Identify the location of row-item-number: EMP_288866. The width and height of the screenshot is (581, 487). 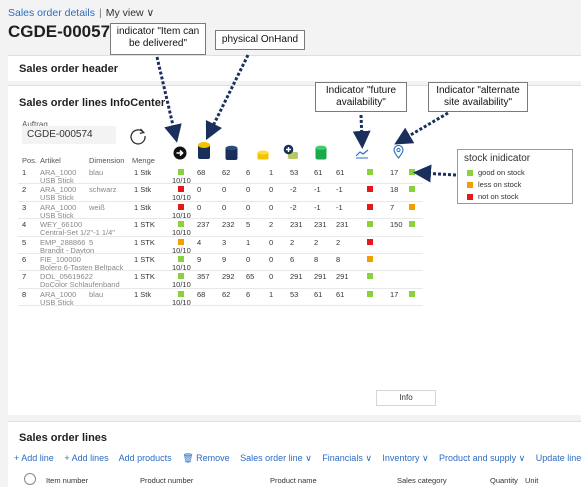
(63, 242).